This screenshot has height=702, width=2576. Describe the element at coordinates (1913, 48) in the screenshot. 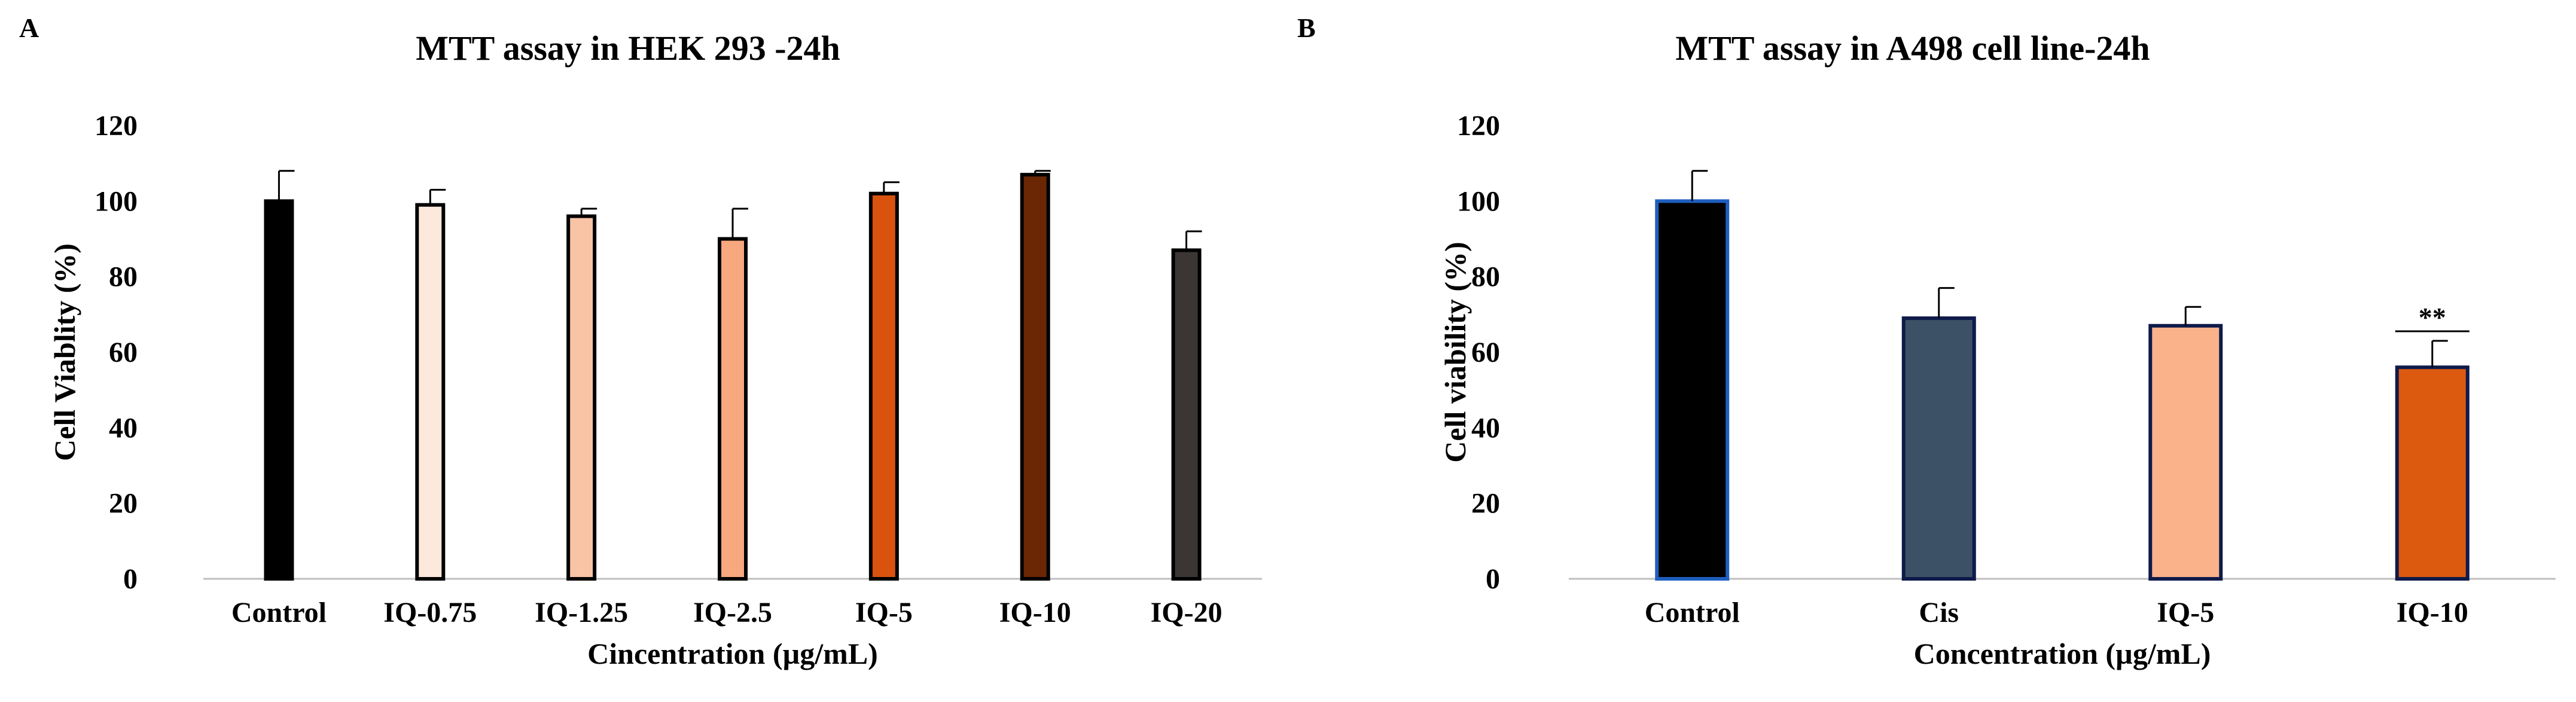

I see `chart-title: MTT assay in A498 cell line-24h` at that location.